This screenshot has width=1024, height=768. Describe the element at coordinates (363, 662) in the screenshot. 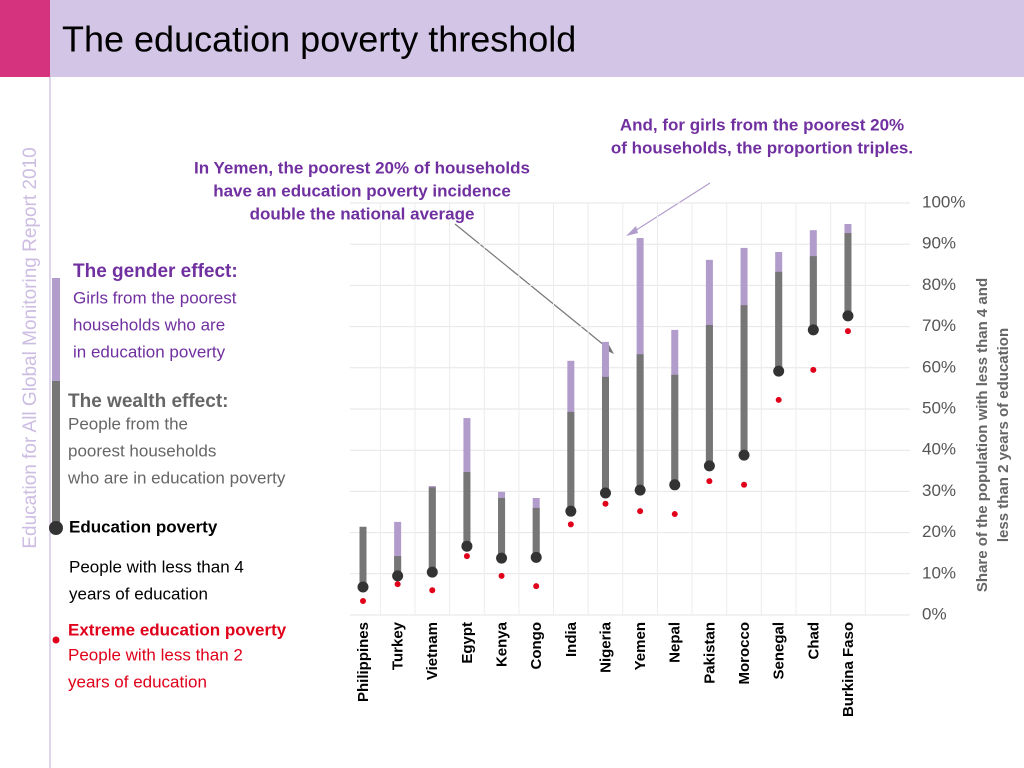

I see `x-tick-label: Philippines` at that location.